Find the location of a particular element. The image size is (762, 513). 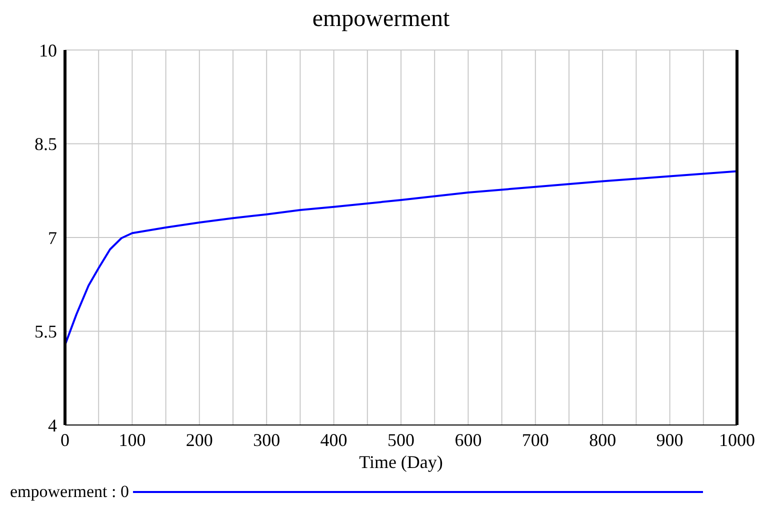

y-tick-label: 4 is located at coordinates (52, 425).